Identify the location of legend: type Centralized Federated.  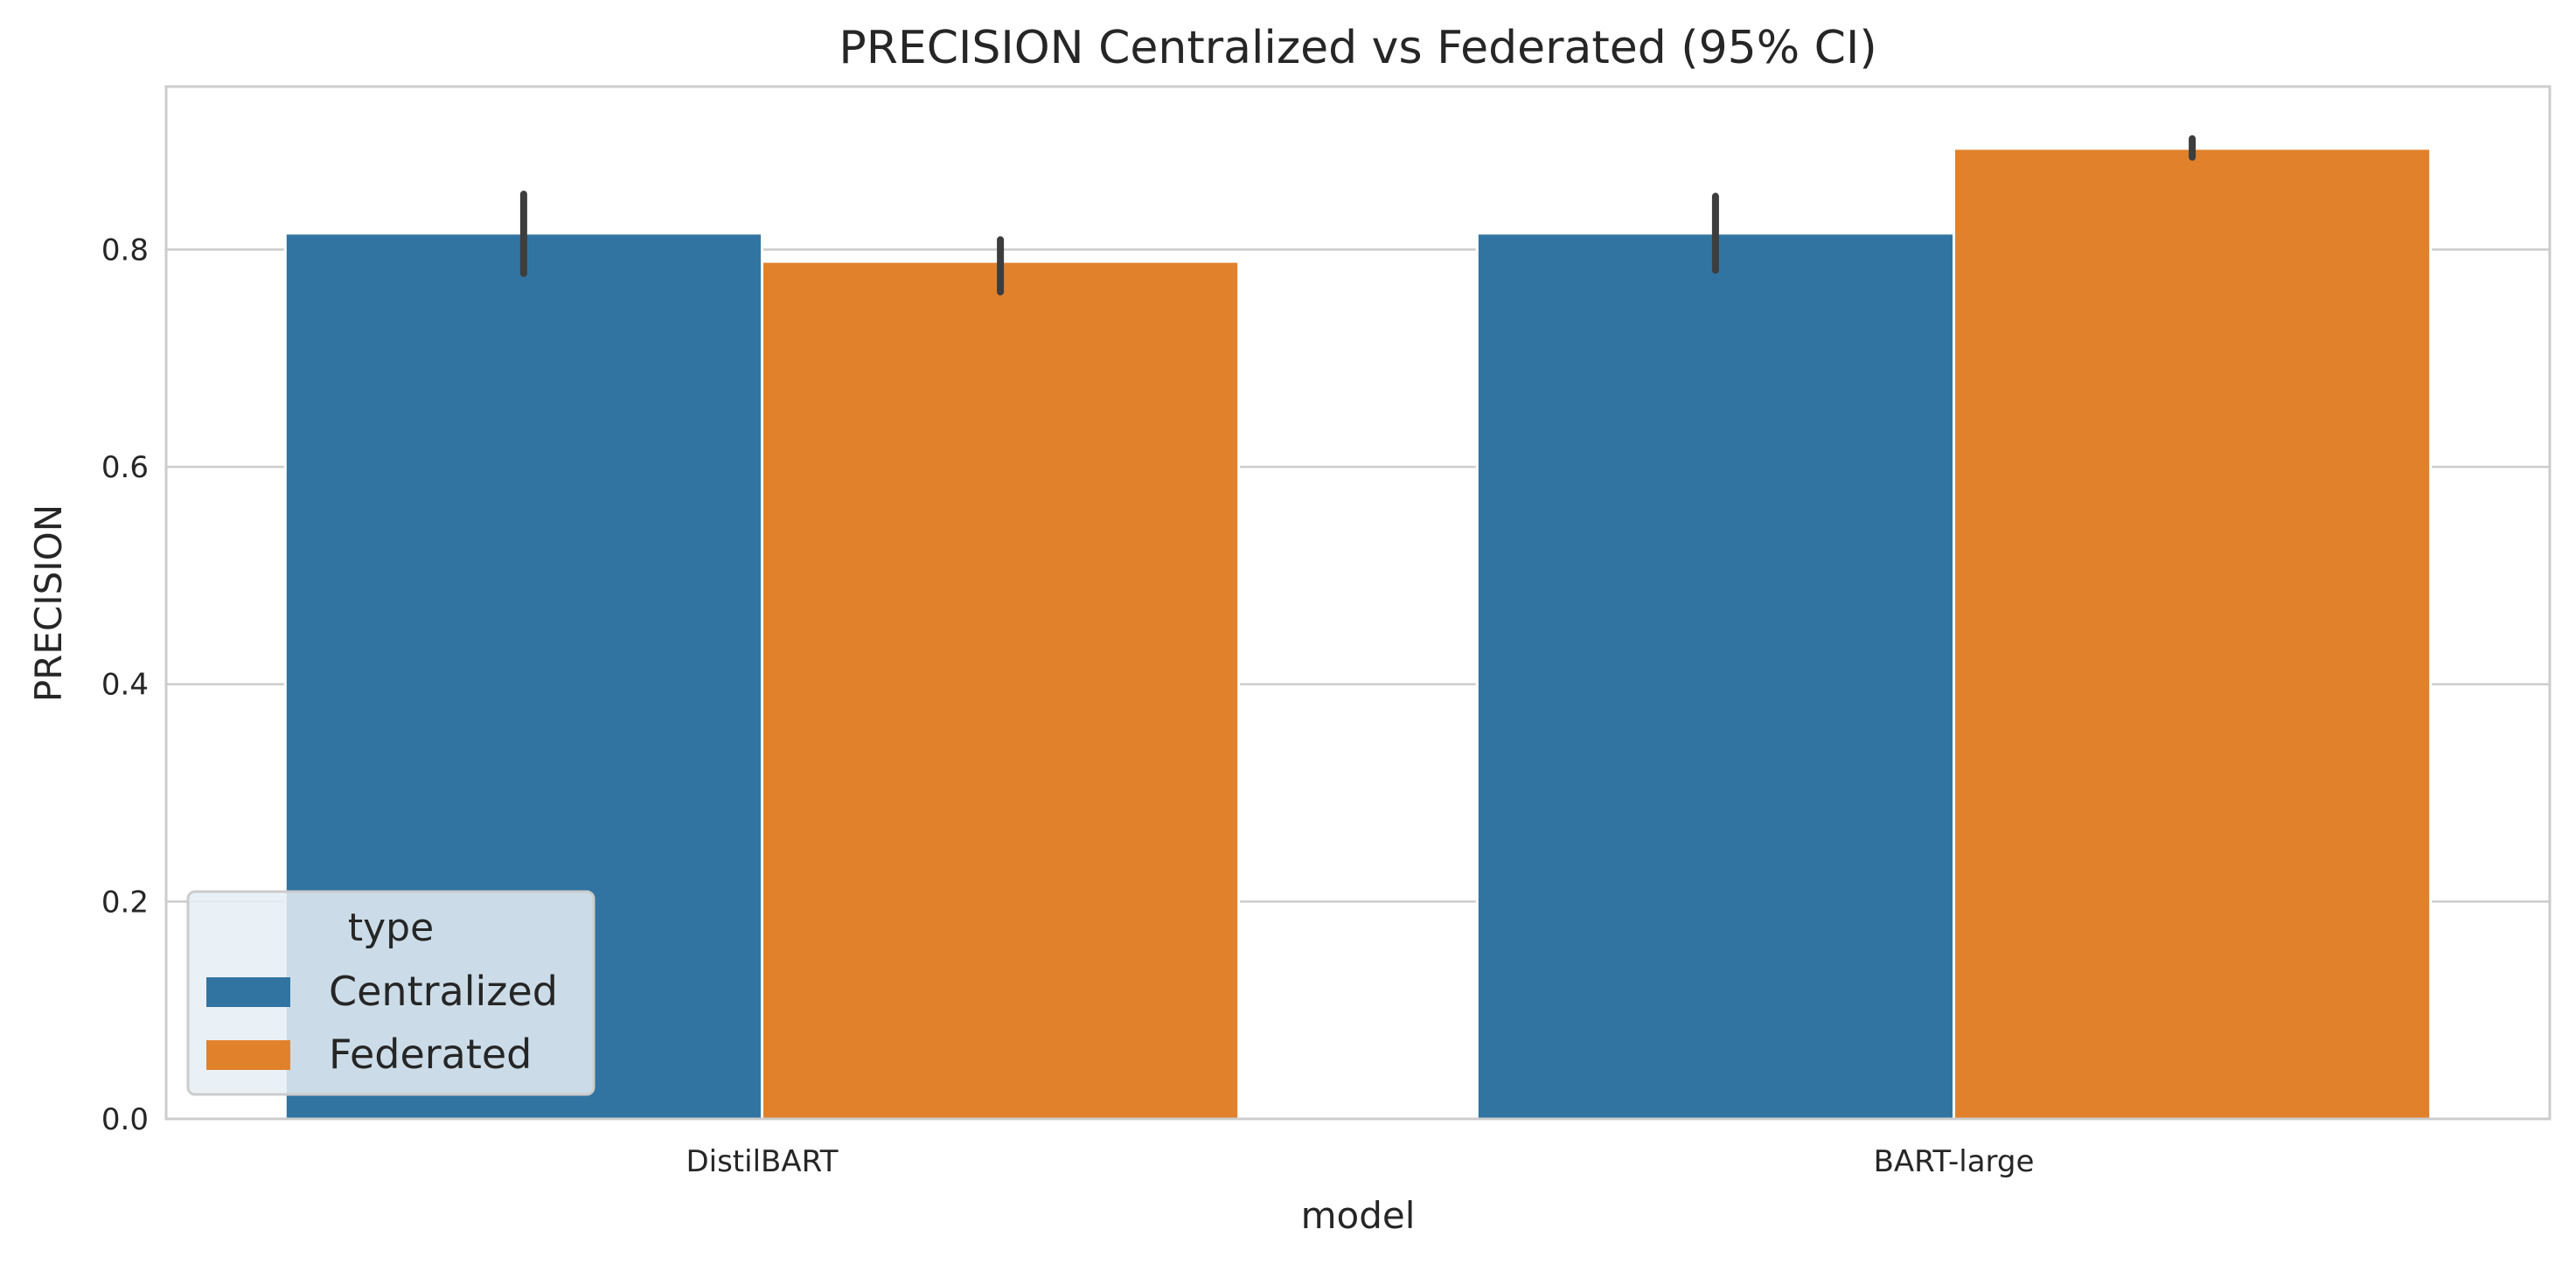
(390, 993).